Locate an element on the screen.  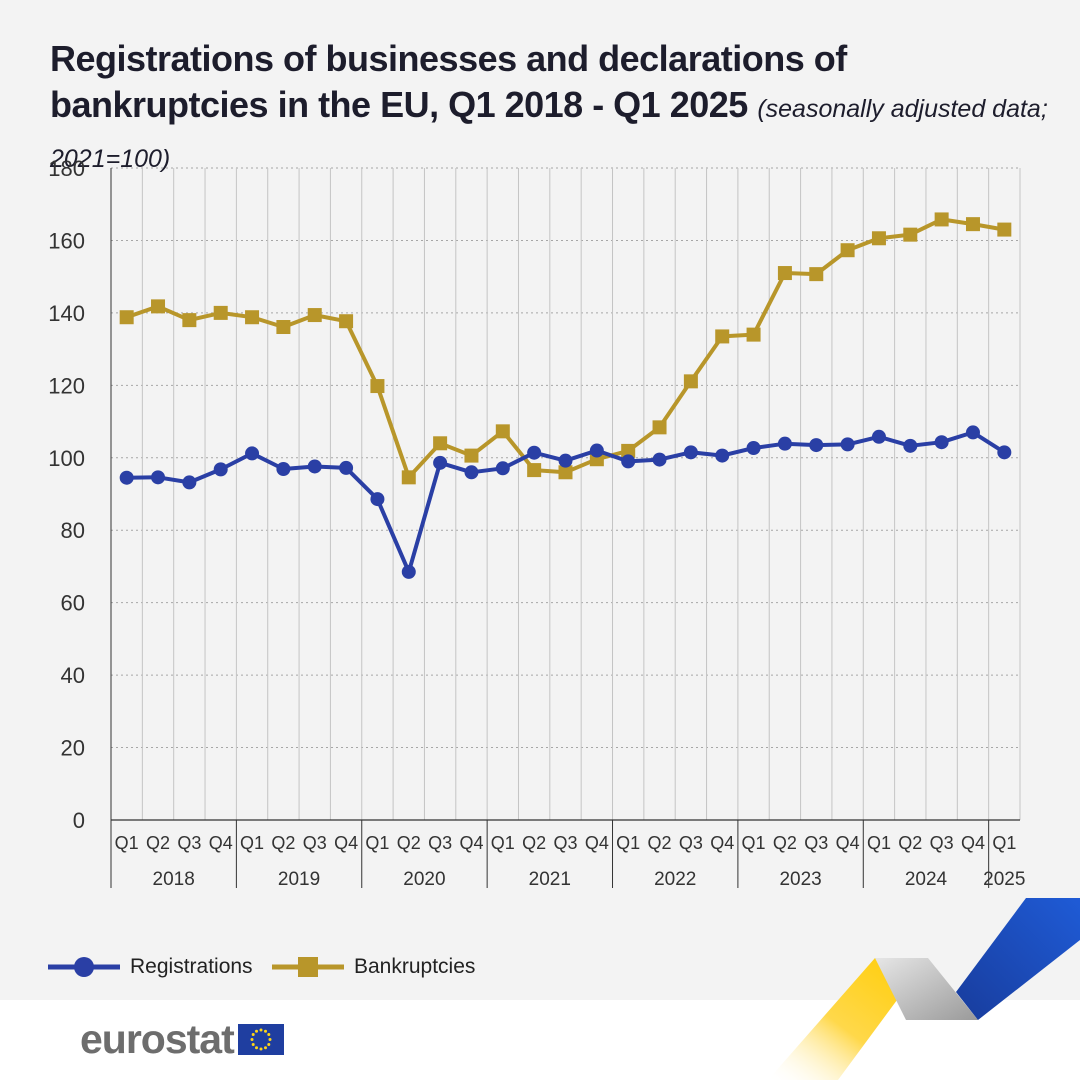
y-tick-label: 160 is located at coordinates (66, 240).